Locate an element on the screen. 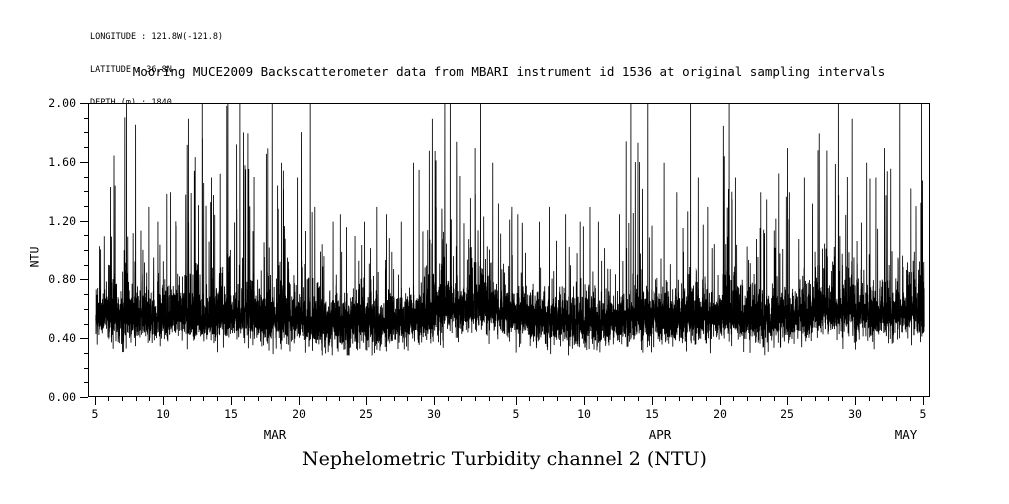 This screenshot has width=1009, height=504. y-tick-label: 1.60 is located at coordinates (62, 162).